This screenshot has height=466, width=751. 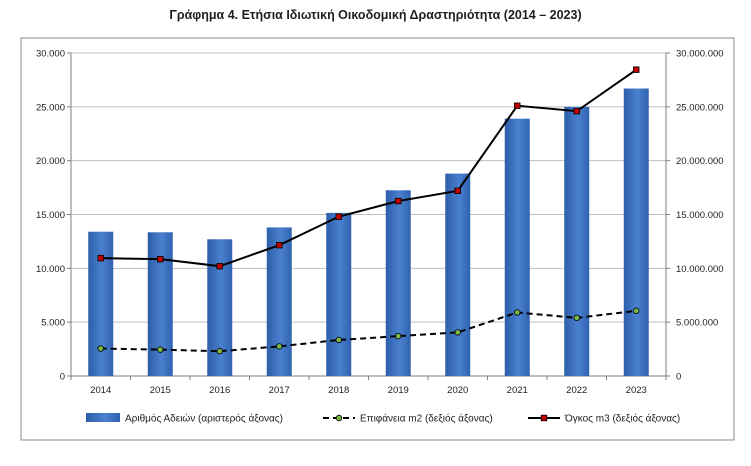 I want to click on surface-line, so click(x=368, y=331).